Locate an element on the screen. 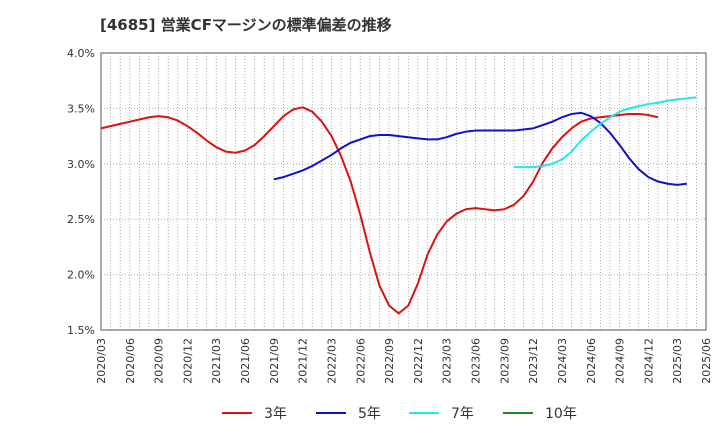 The width and height of the screenshot is (720, 440). x-tick-label: 2021/12 is located at coordinates (303, 361).